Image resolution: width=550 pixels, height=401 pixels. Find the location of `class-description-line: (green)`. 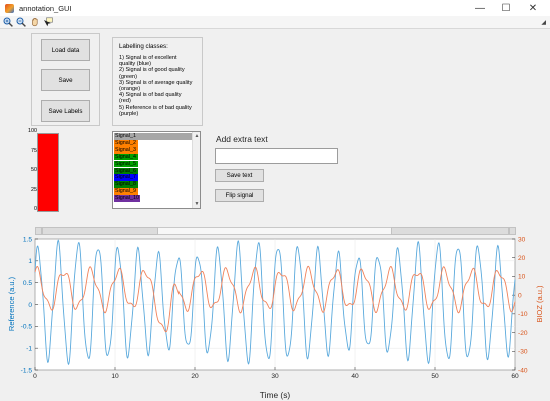

class-description-line: (green) is located at coordinates (128, 76).